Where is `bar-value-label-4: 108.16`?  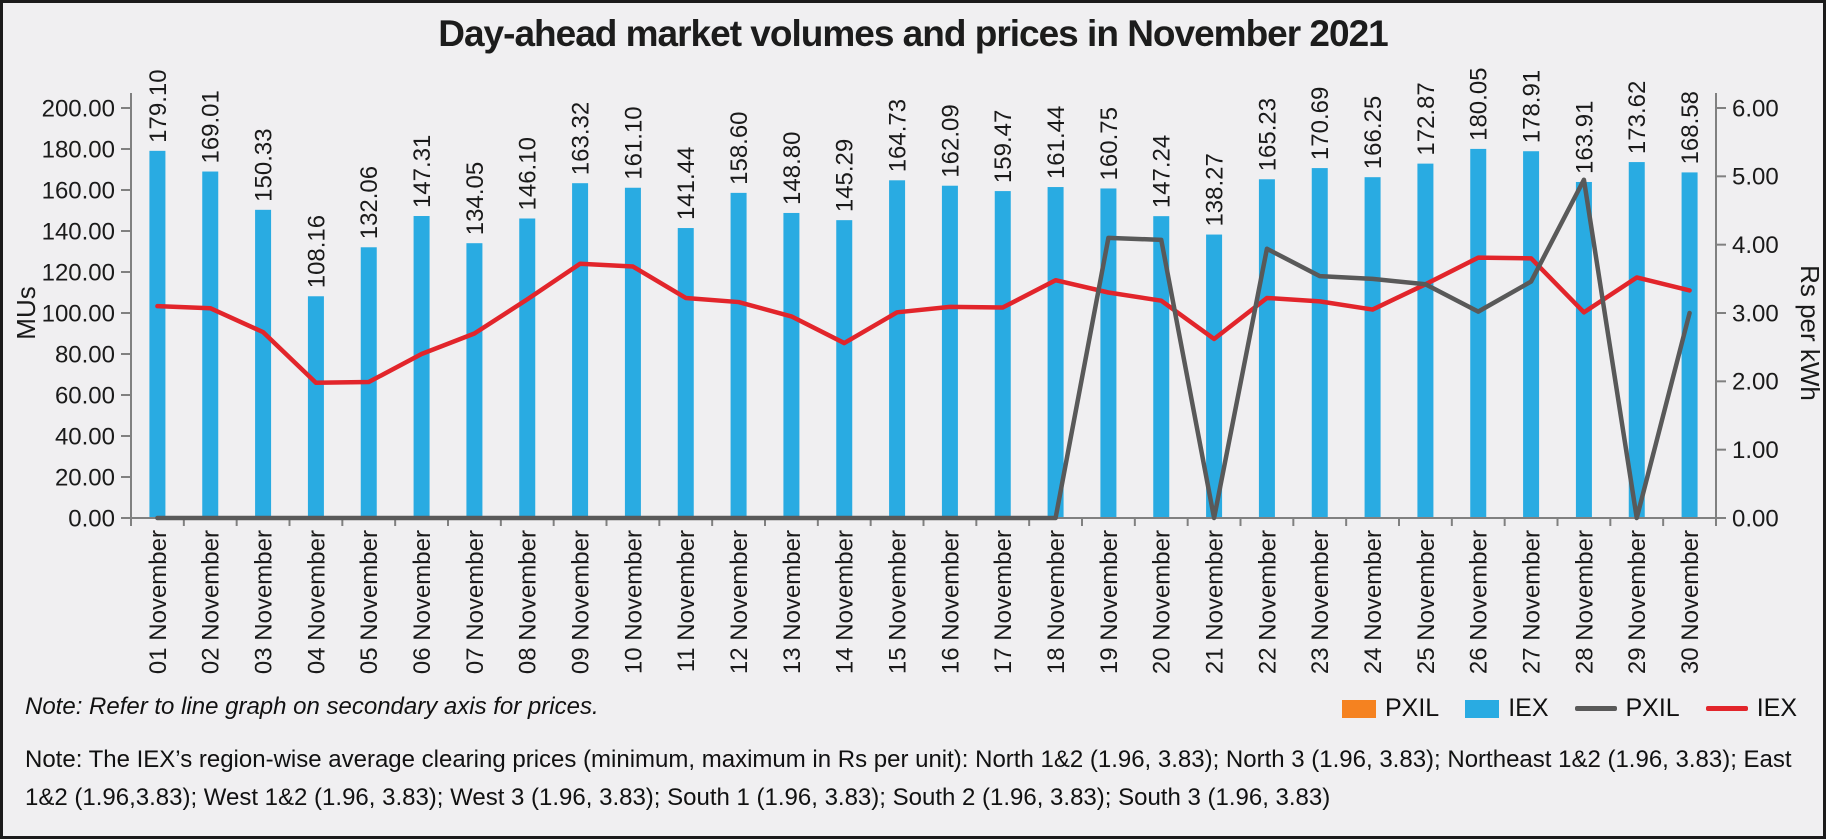 bar-value-label-4: 108.16 is located at coordinates (316, 251).